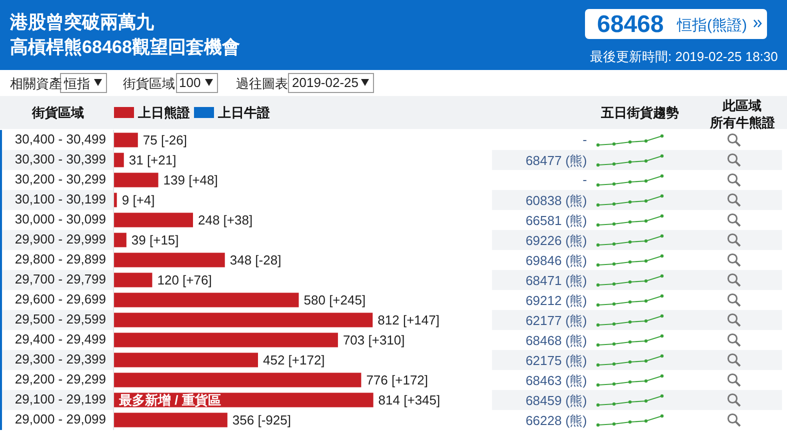 This screenshot has width=787, height=433. What do you see at coordinates (164, 113) in the screenshot?
I see `legend-label: 上日熊證` at bounding box center [164, 113].